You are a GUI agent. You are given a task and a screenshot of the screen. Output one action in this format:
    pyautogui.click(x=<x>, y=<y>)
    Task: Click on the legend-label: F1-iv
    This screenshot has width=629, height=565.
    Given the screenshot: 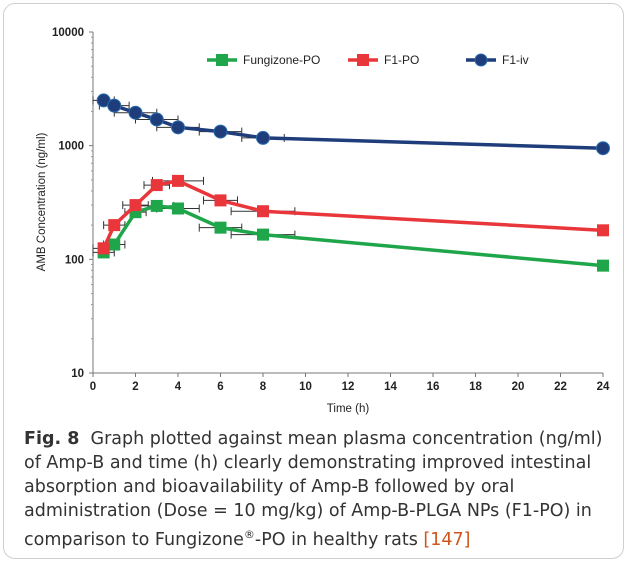 What is the action you would take?
    pyautogui.click(x=515, y=60)
    